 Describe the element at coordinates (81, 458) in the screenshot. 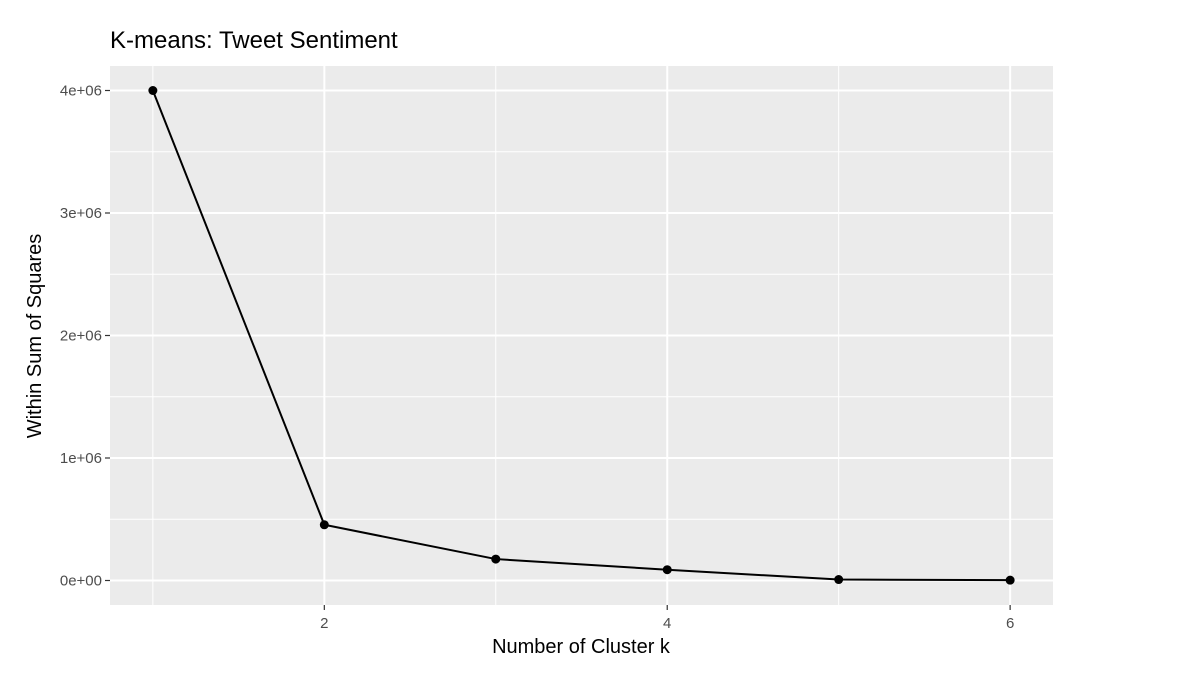

I see `y-tick-label: 1e+06` at that location.